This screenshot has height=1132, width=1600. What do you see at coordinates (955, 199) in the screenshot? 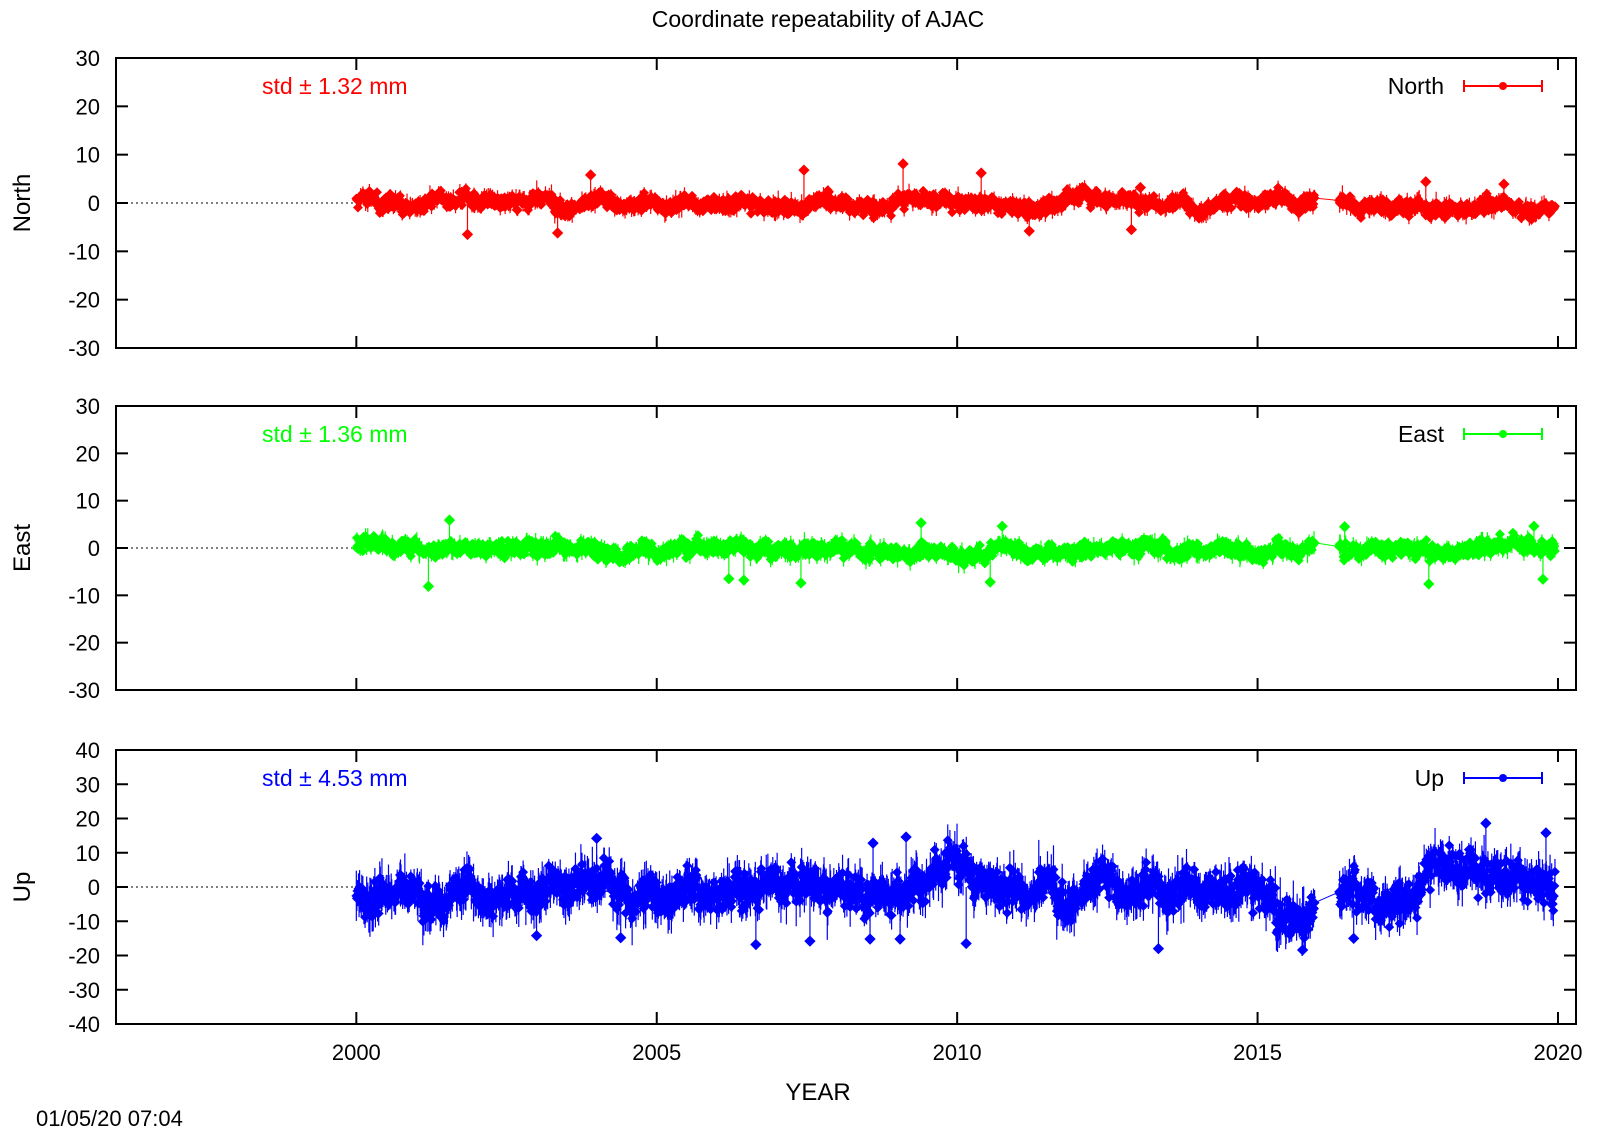
I see `series-north` at bounding box center [955, 199].